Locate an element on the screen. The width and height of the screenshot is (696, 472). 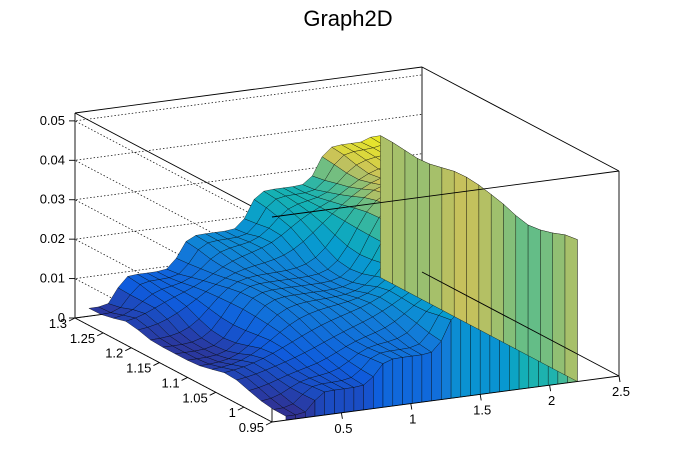
x-tick-label: 2 is located at coordinates (551, 400).